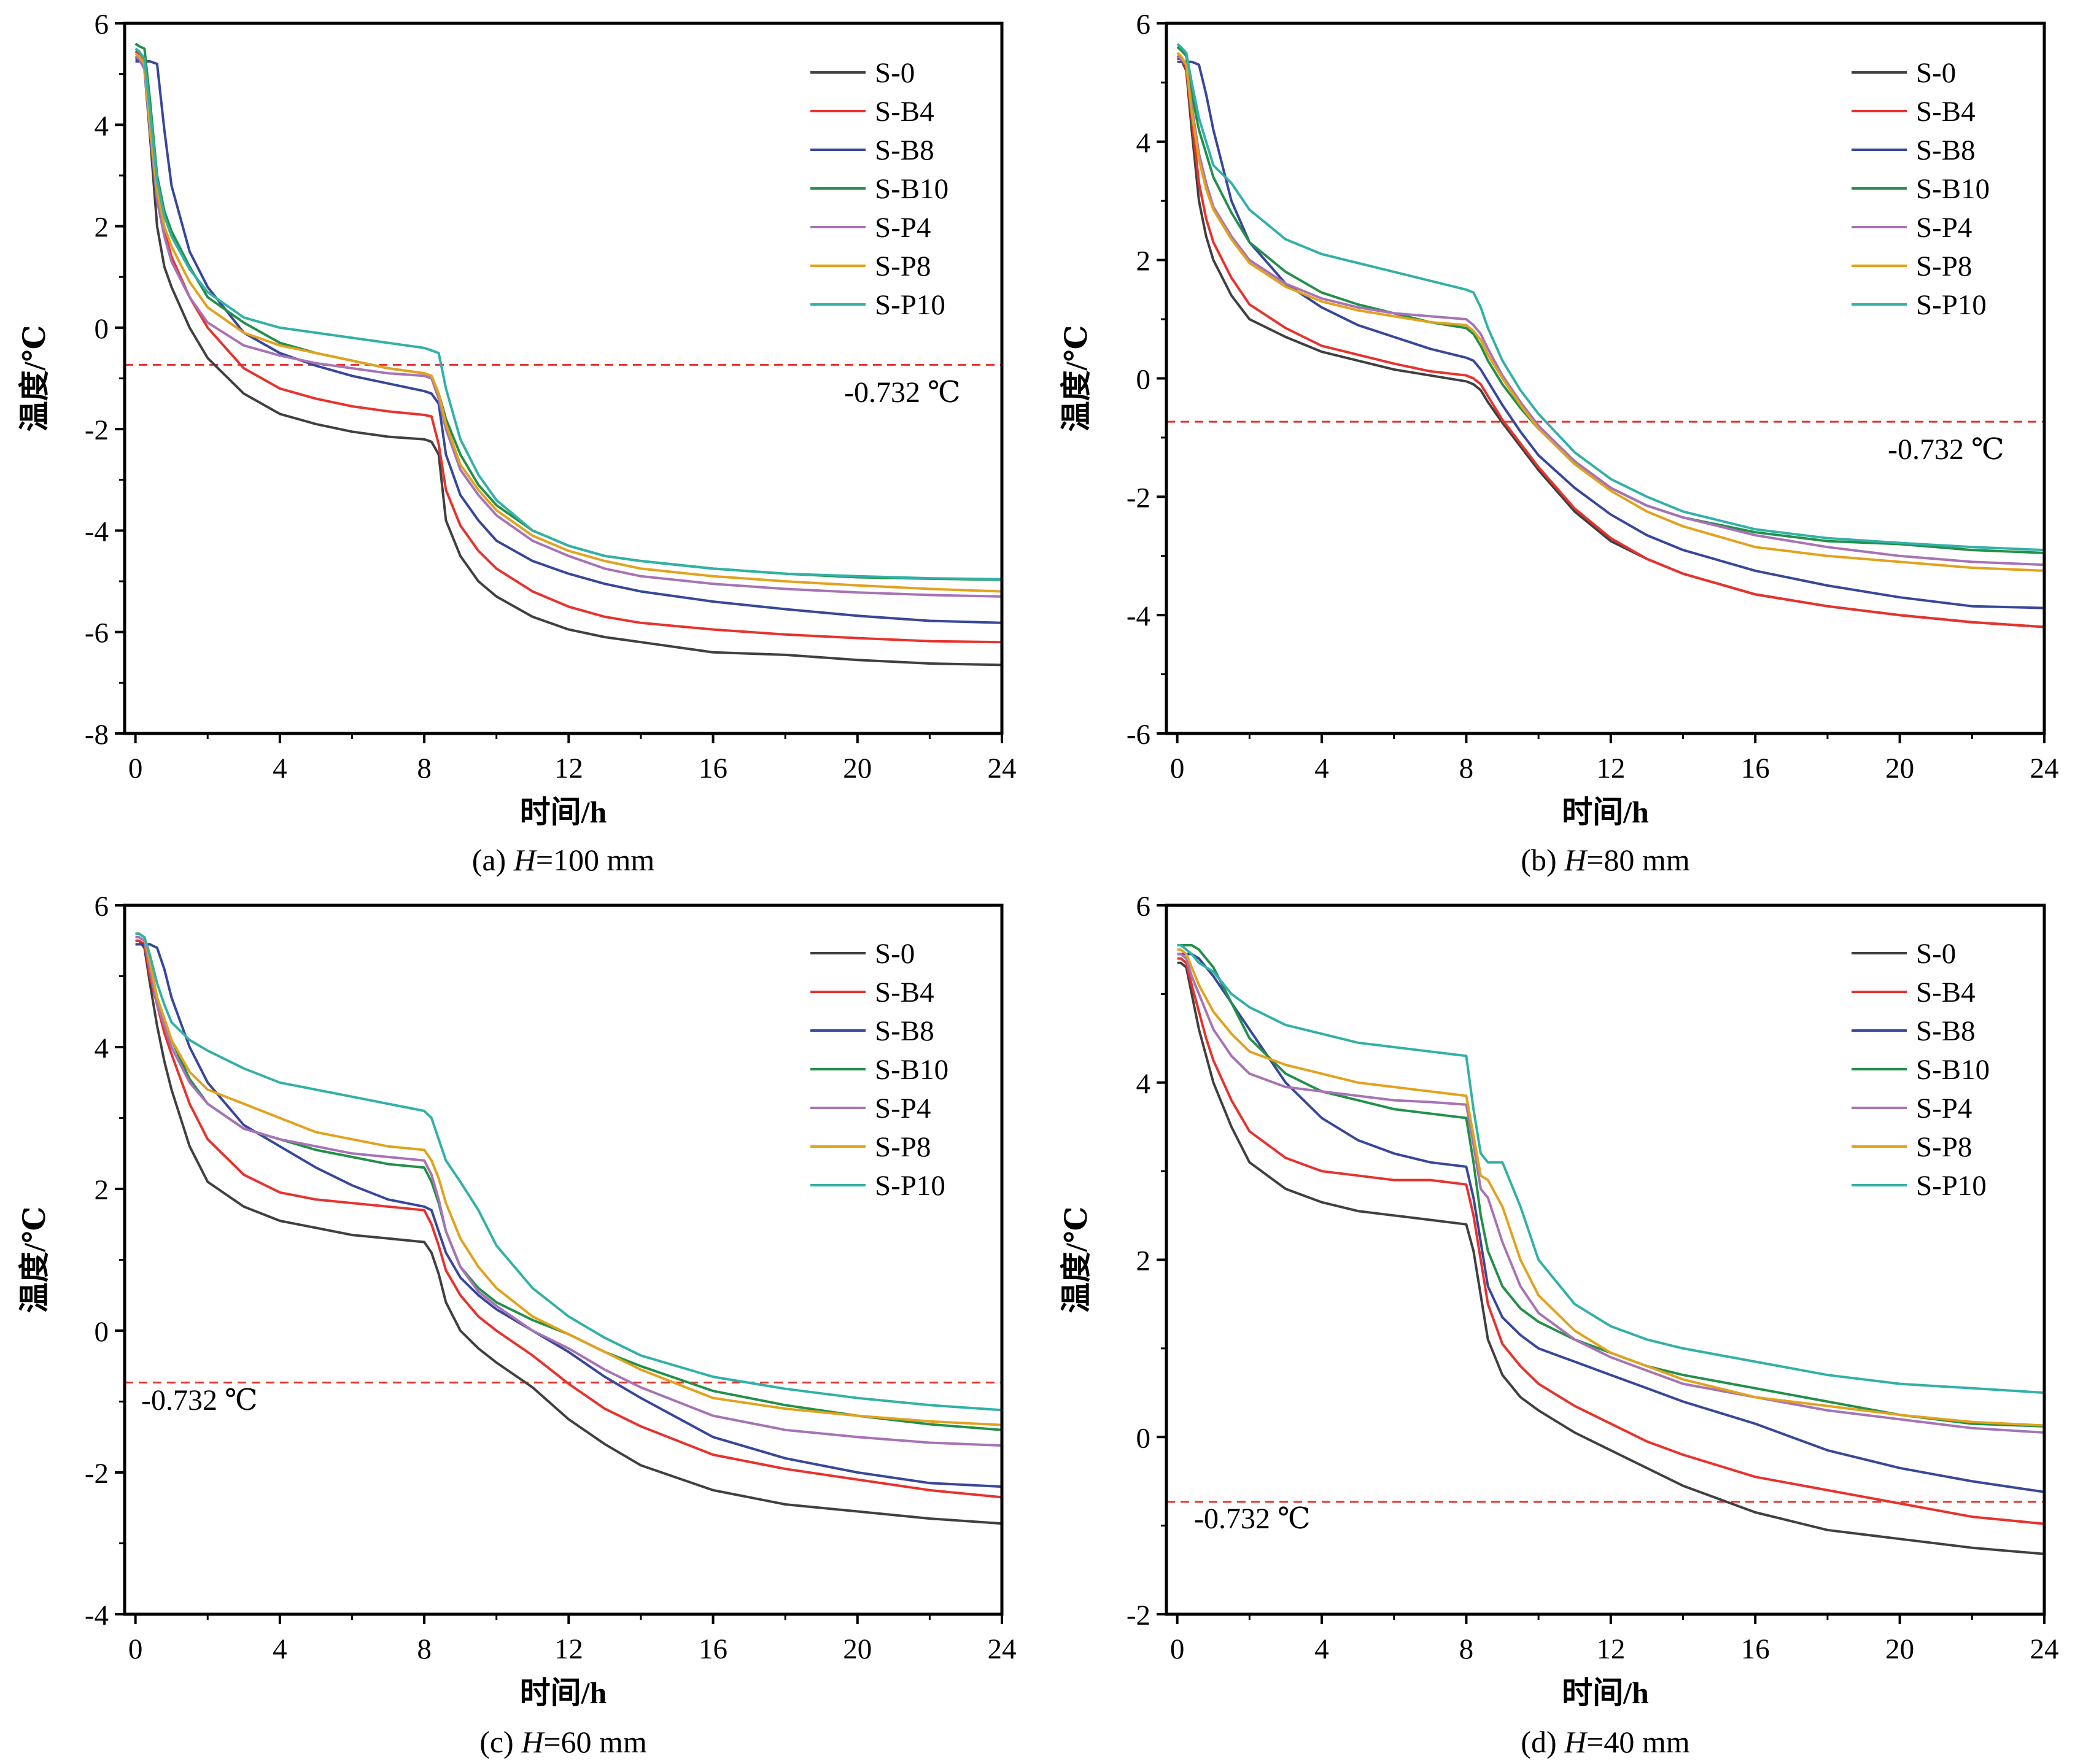 This screenshot has width=2075, height=1764. Describe the element at coordinates (1605, 860) in the screenshot. I see `panel-caption: (b) H=80 mm` at that location.